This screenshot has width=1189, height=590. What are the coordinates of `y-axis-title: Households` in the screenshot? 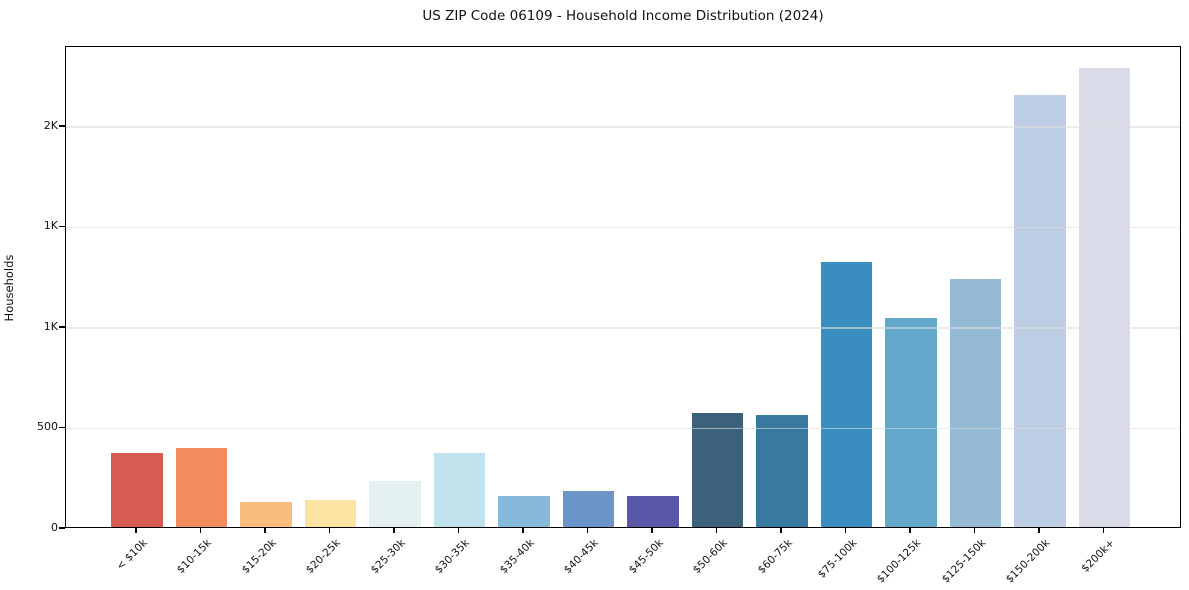 It's located at (9, 288).